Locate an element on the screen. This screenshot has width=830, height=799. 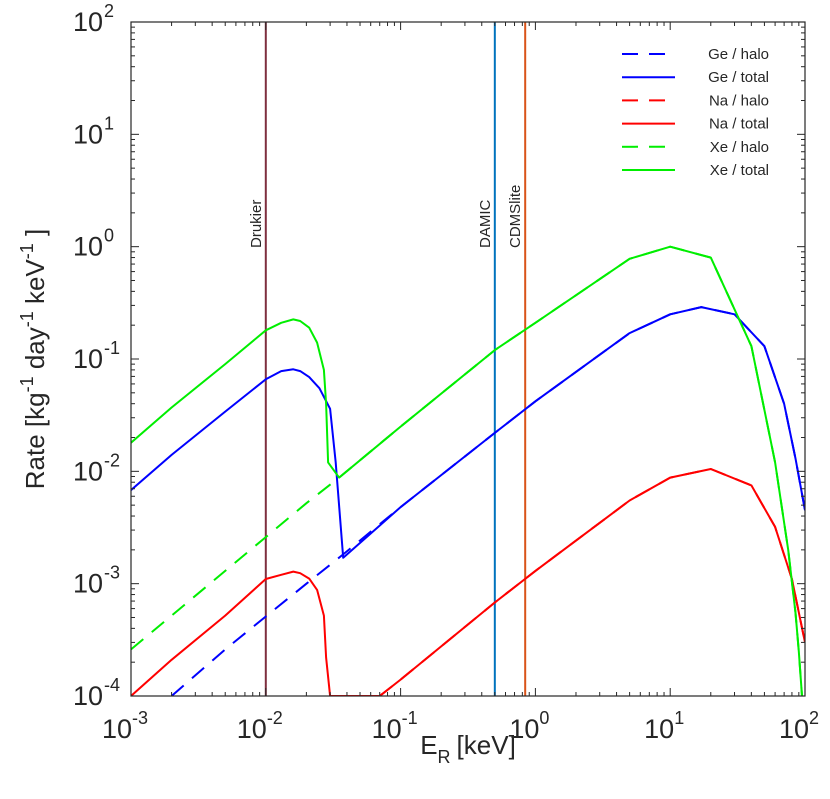
x-axis-title: ER [keV] is located at coordinates (468, 748).